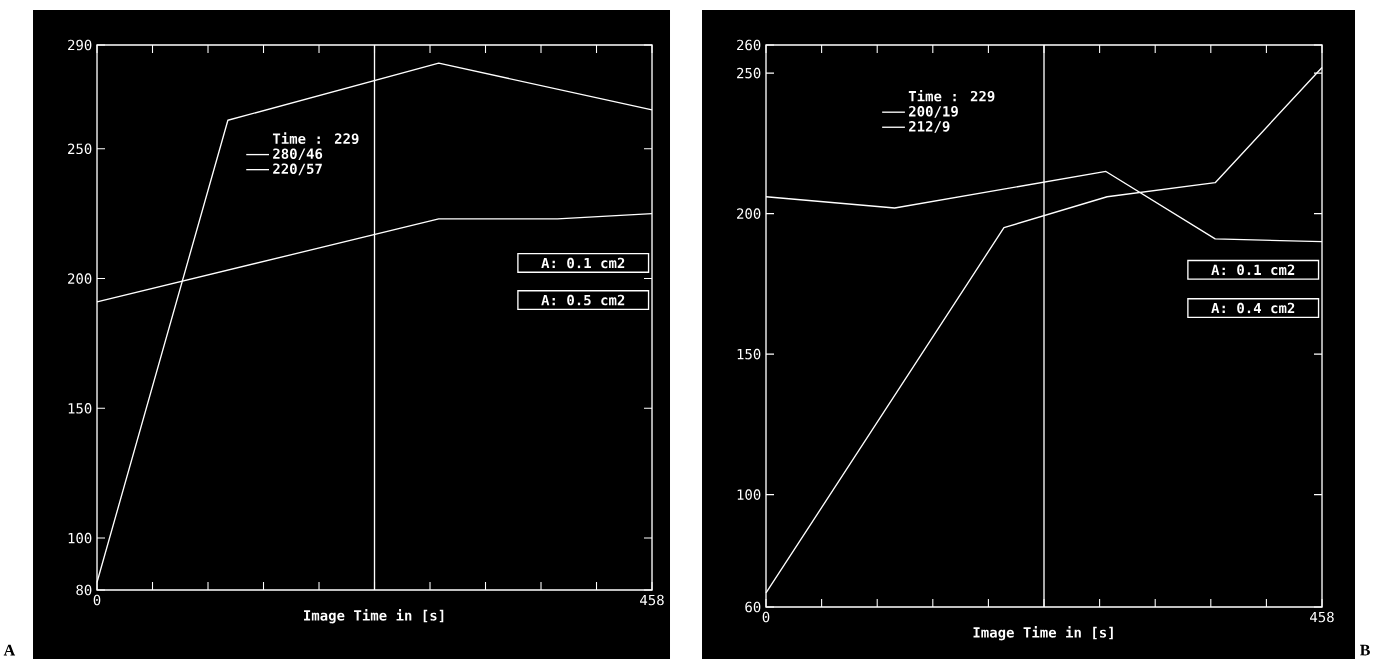  Describe the element at coordinates (929, 127) in the screenshot. I see `legend-label: 212/9` at that location.